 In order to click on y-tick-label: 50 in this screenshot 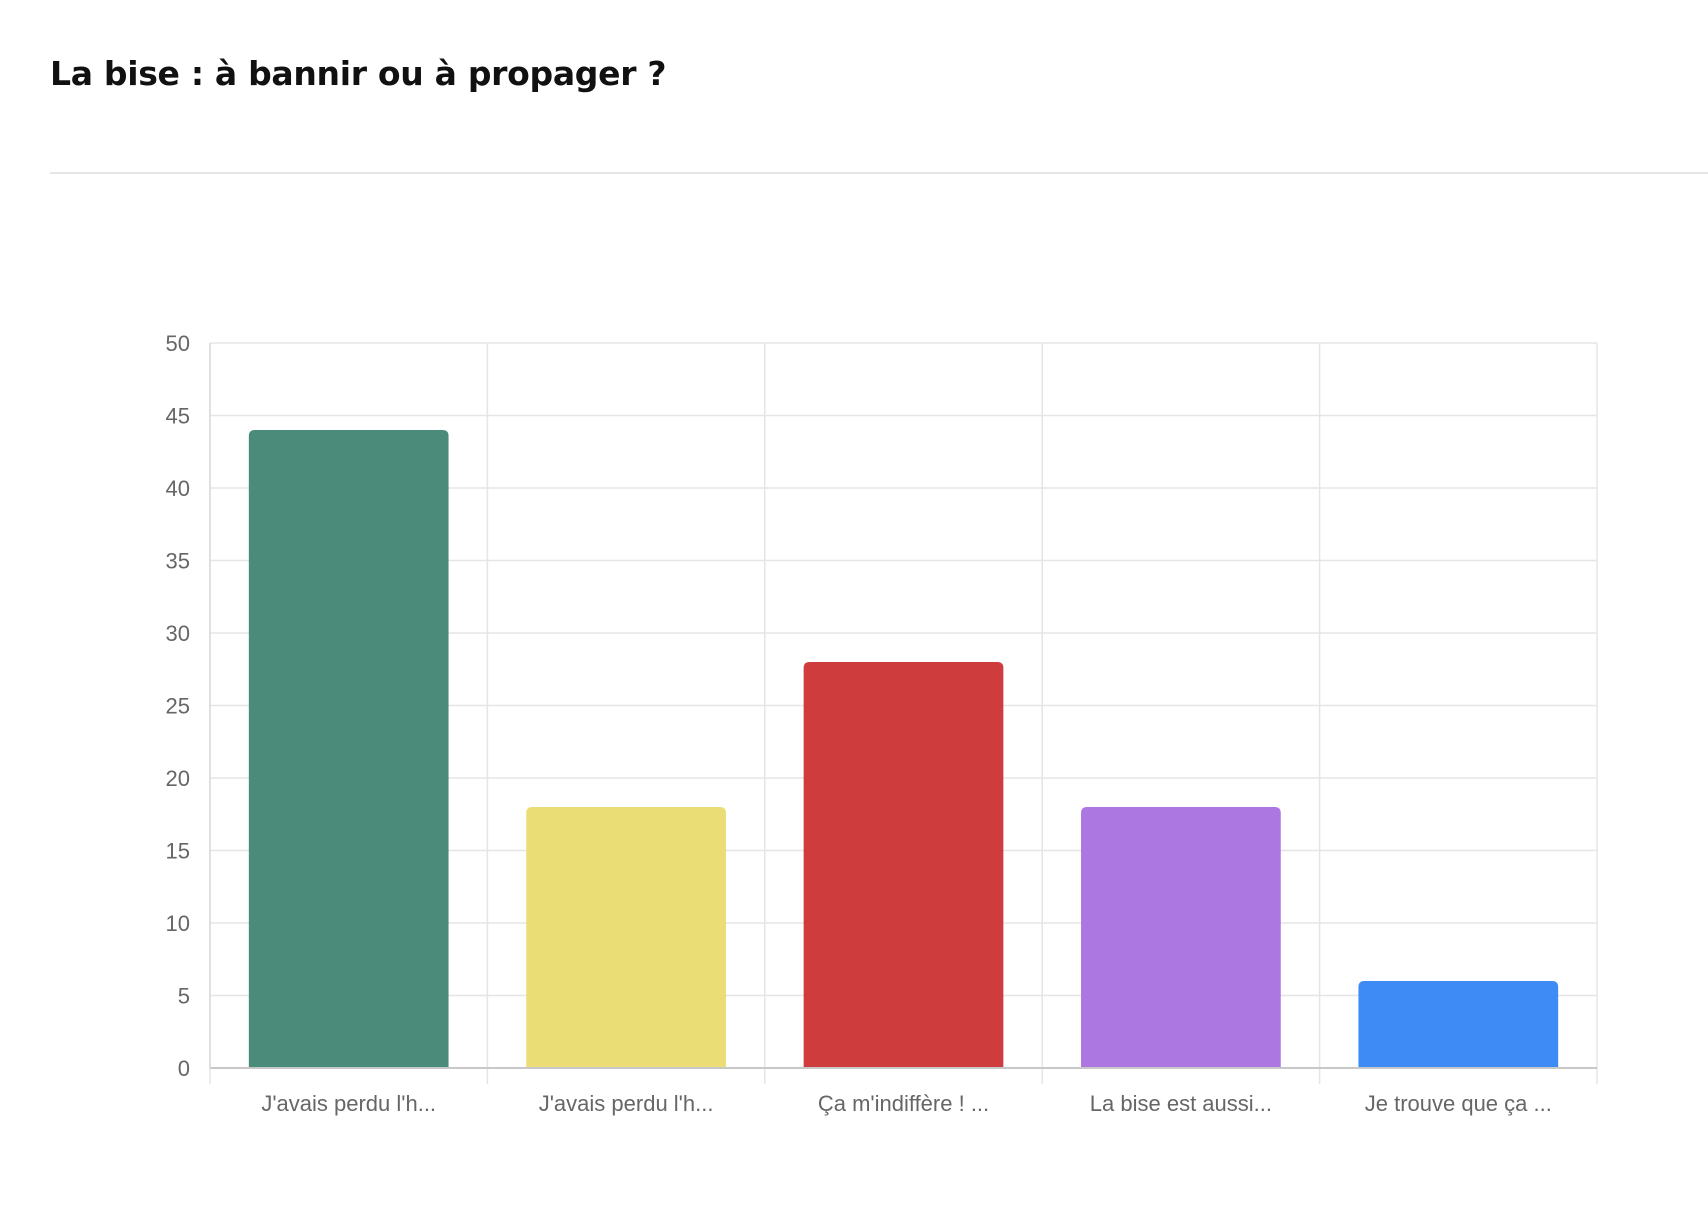, I will do `click(178, 343)`.